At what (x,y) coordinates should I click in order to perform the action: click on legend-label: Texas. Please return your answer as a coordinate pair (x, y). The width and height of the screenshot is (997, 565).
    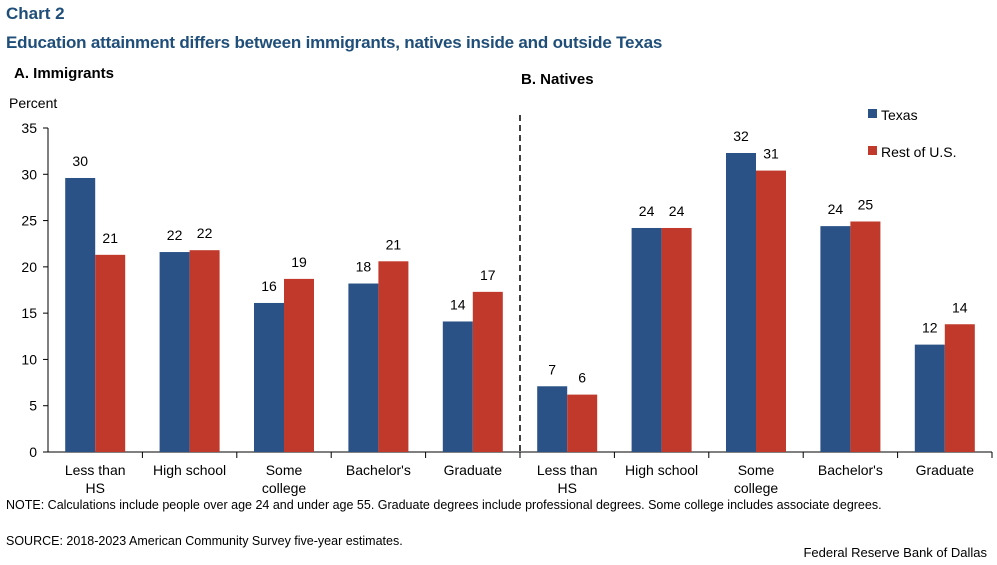
    Looking at the image, I should click on (899, 115).